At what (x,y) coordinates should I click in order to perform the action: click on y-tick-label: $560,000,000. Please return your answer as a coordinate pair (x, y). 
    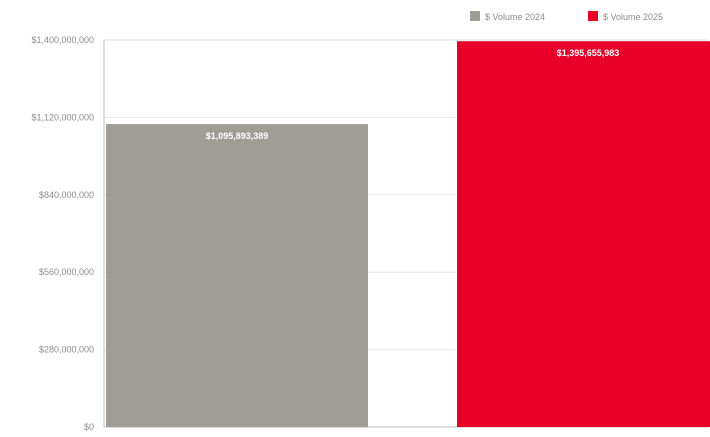
    Looking at the image, I should click on (66, 272).